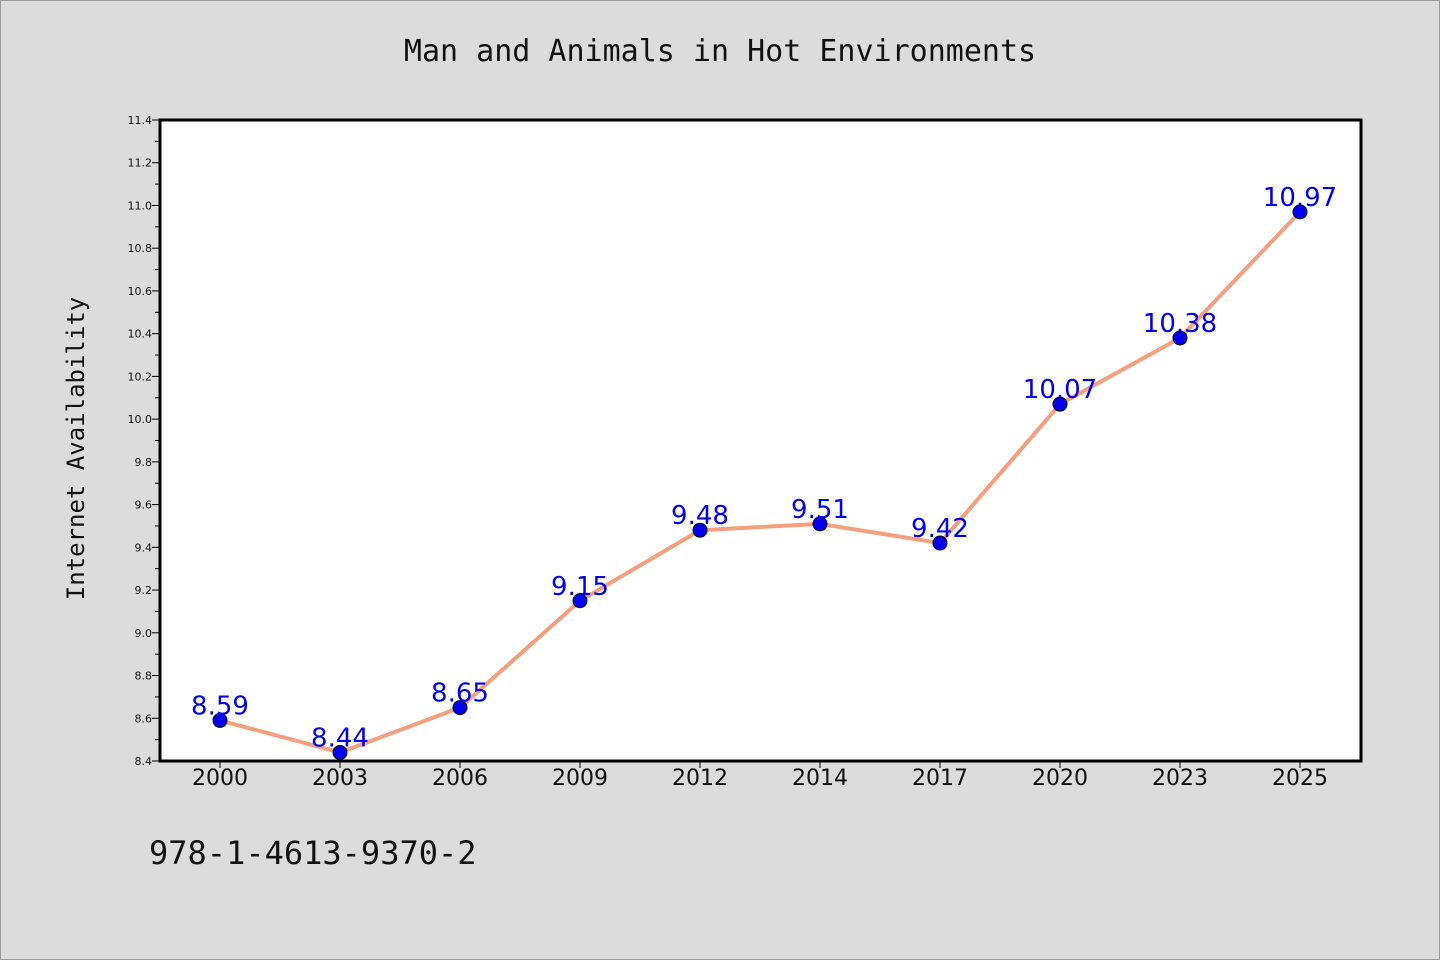 The height and width of the screenshot is (960, 1440). What do you see at coordinates (76, 448) in the screenshot?
I see `y-axis-label: Internet Availability` at bounding box center [76, 448].